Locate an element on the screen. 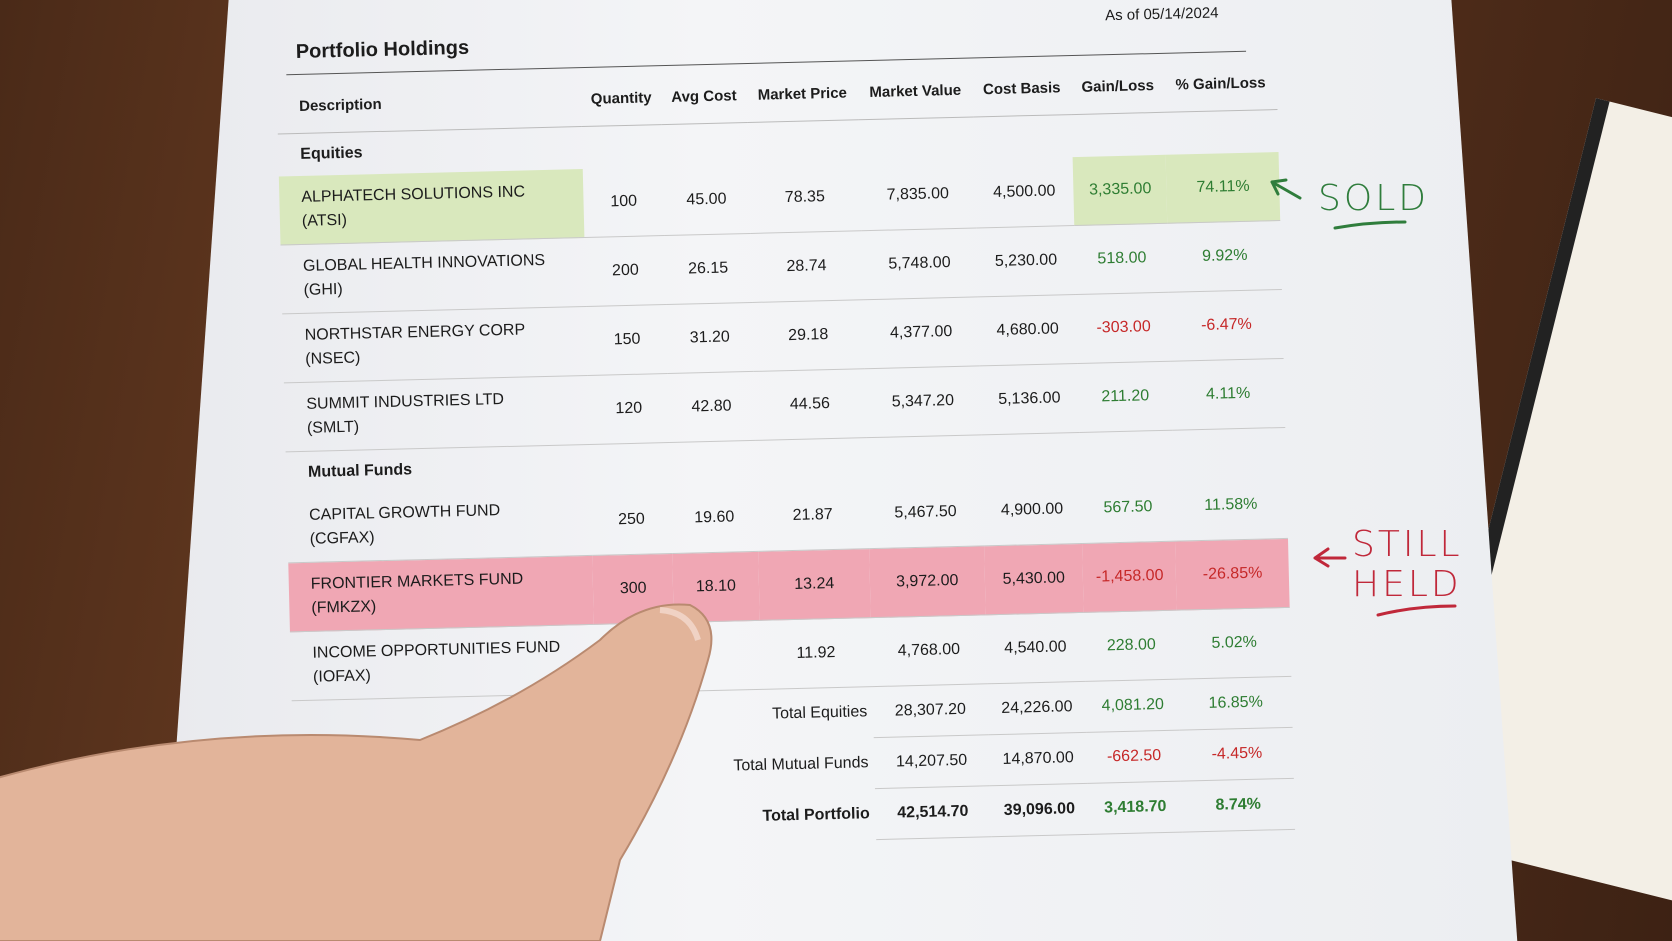  cell: 19.60 is located at coordinates (714, 518).